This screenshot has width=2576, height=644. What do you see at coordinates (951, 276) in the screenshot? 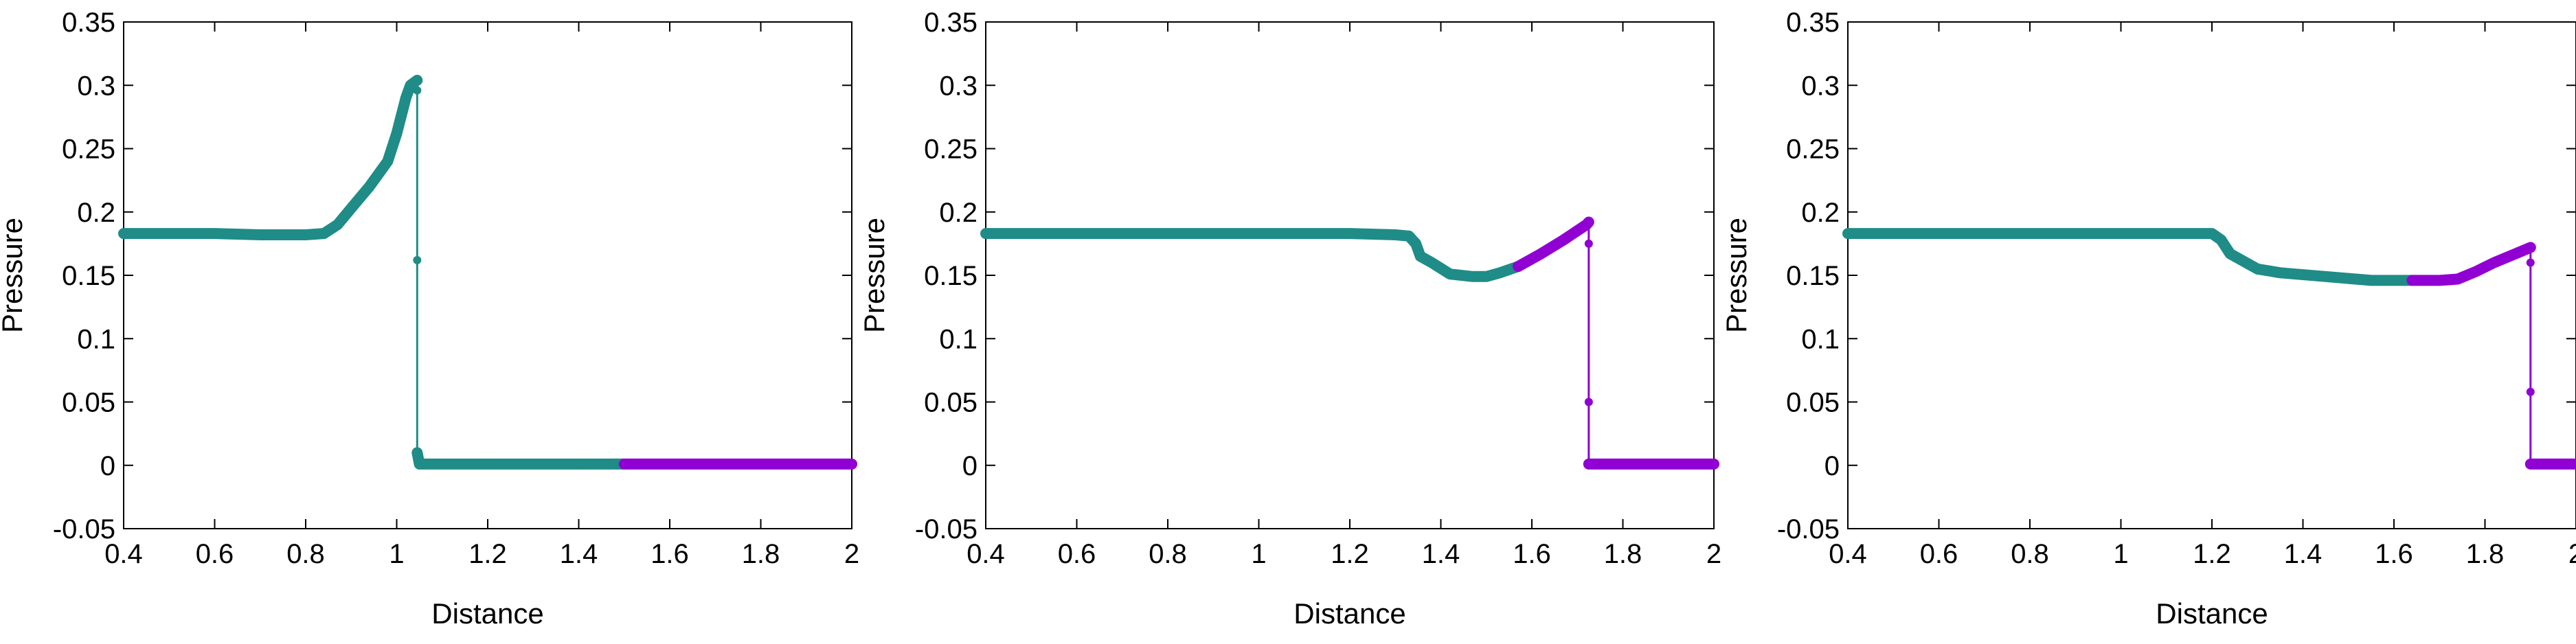
I see `y-tick-label: 0.15` at bounding box center [951, 276].